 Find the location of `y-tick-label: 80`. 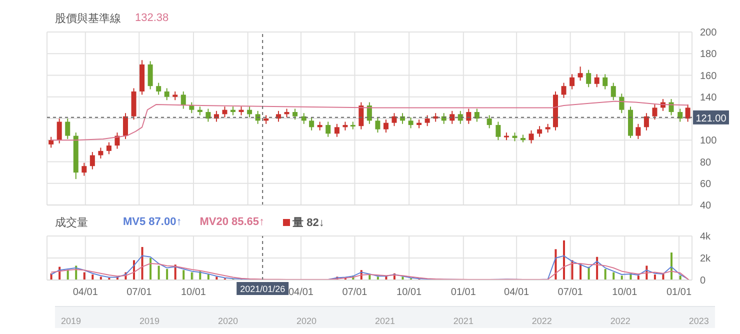

y-tick-label: 80 is located at coordinates (706, 162).